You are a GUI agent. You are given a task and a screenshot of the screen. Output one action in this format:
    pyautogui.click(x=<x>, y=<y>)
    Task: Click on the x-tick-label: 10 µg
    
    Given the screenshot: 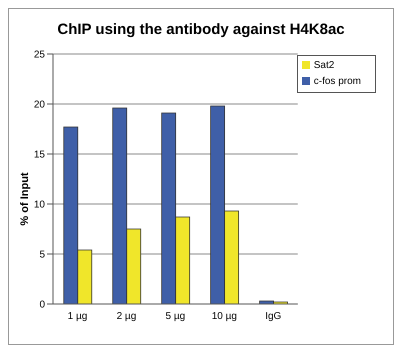 What is the action you would take?
    pyautogui.click(x=224, y=316)
    